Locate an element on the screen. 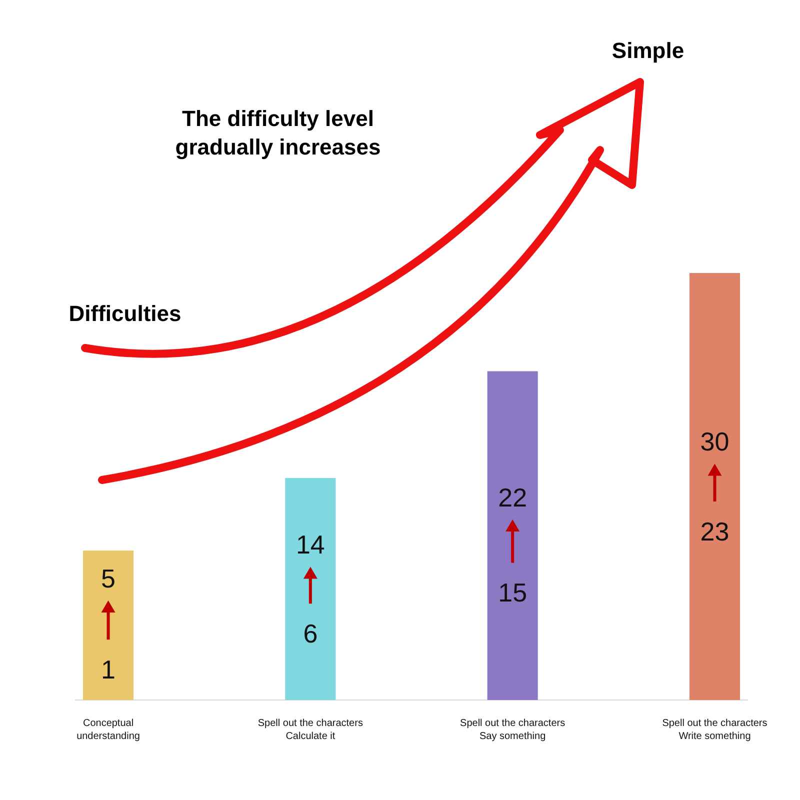  annotation: 5 is located at coordinates (108, 578).